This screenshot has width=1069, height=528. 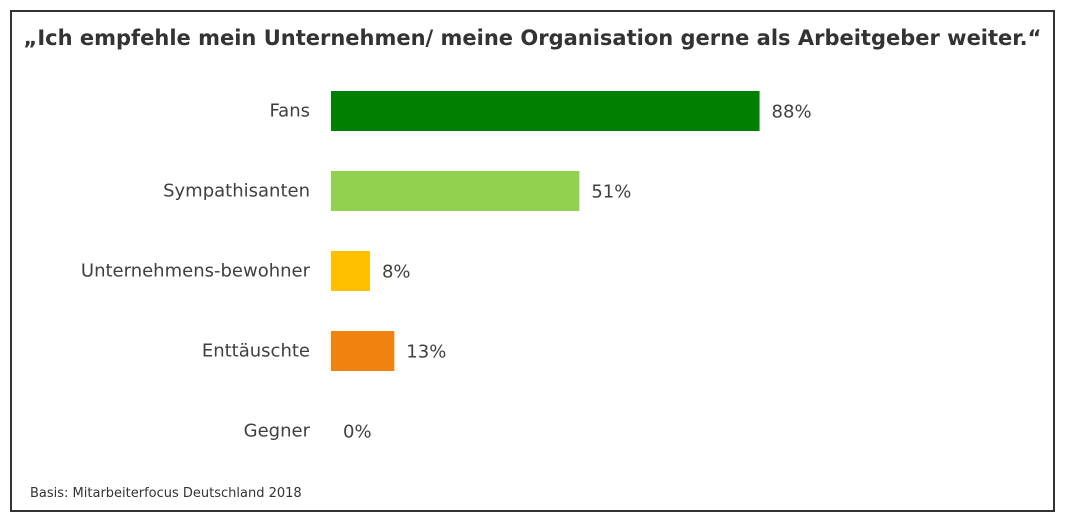 I want to click on bar-entt-uschte, so click(x=363, y=351).